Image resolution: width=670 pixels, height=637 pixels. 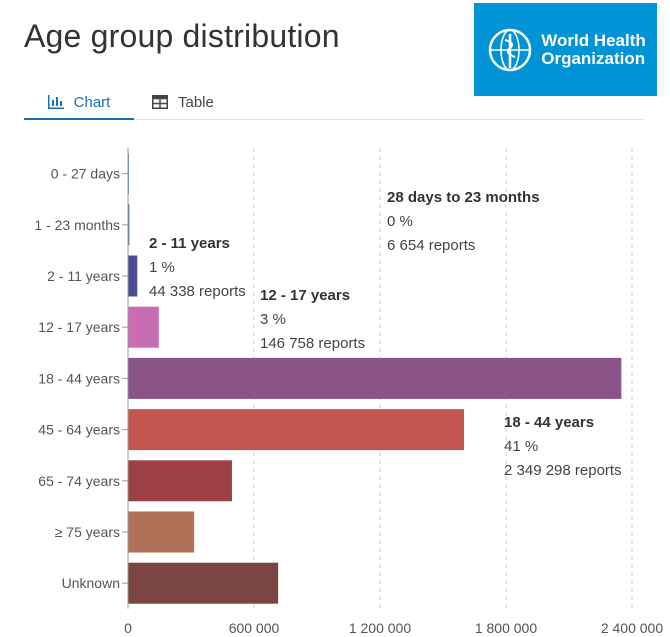 I want to click on view-tabs: Chart Table, so click(x=334, y=101).